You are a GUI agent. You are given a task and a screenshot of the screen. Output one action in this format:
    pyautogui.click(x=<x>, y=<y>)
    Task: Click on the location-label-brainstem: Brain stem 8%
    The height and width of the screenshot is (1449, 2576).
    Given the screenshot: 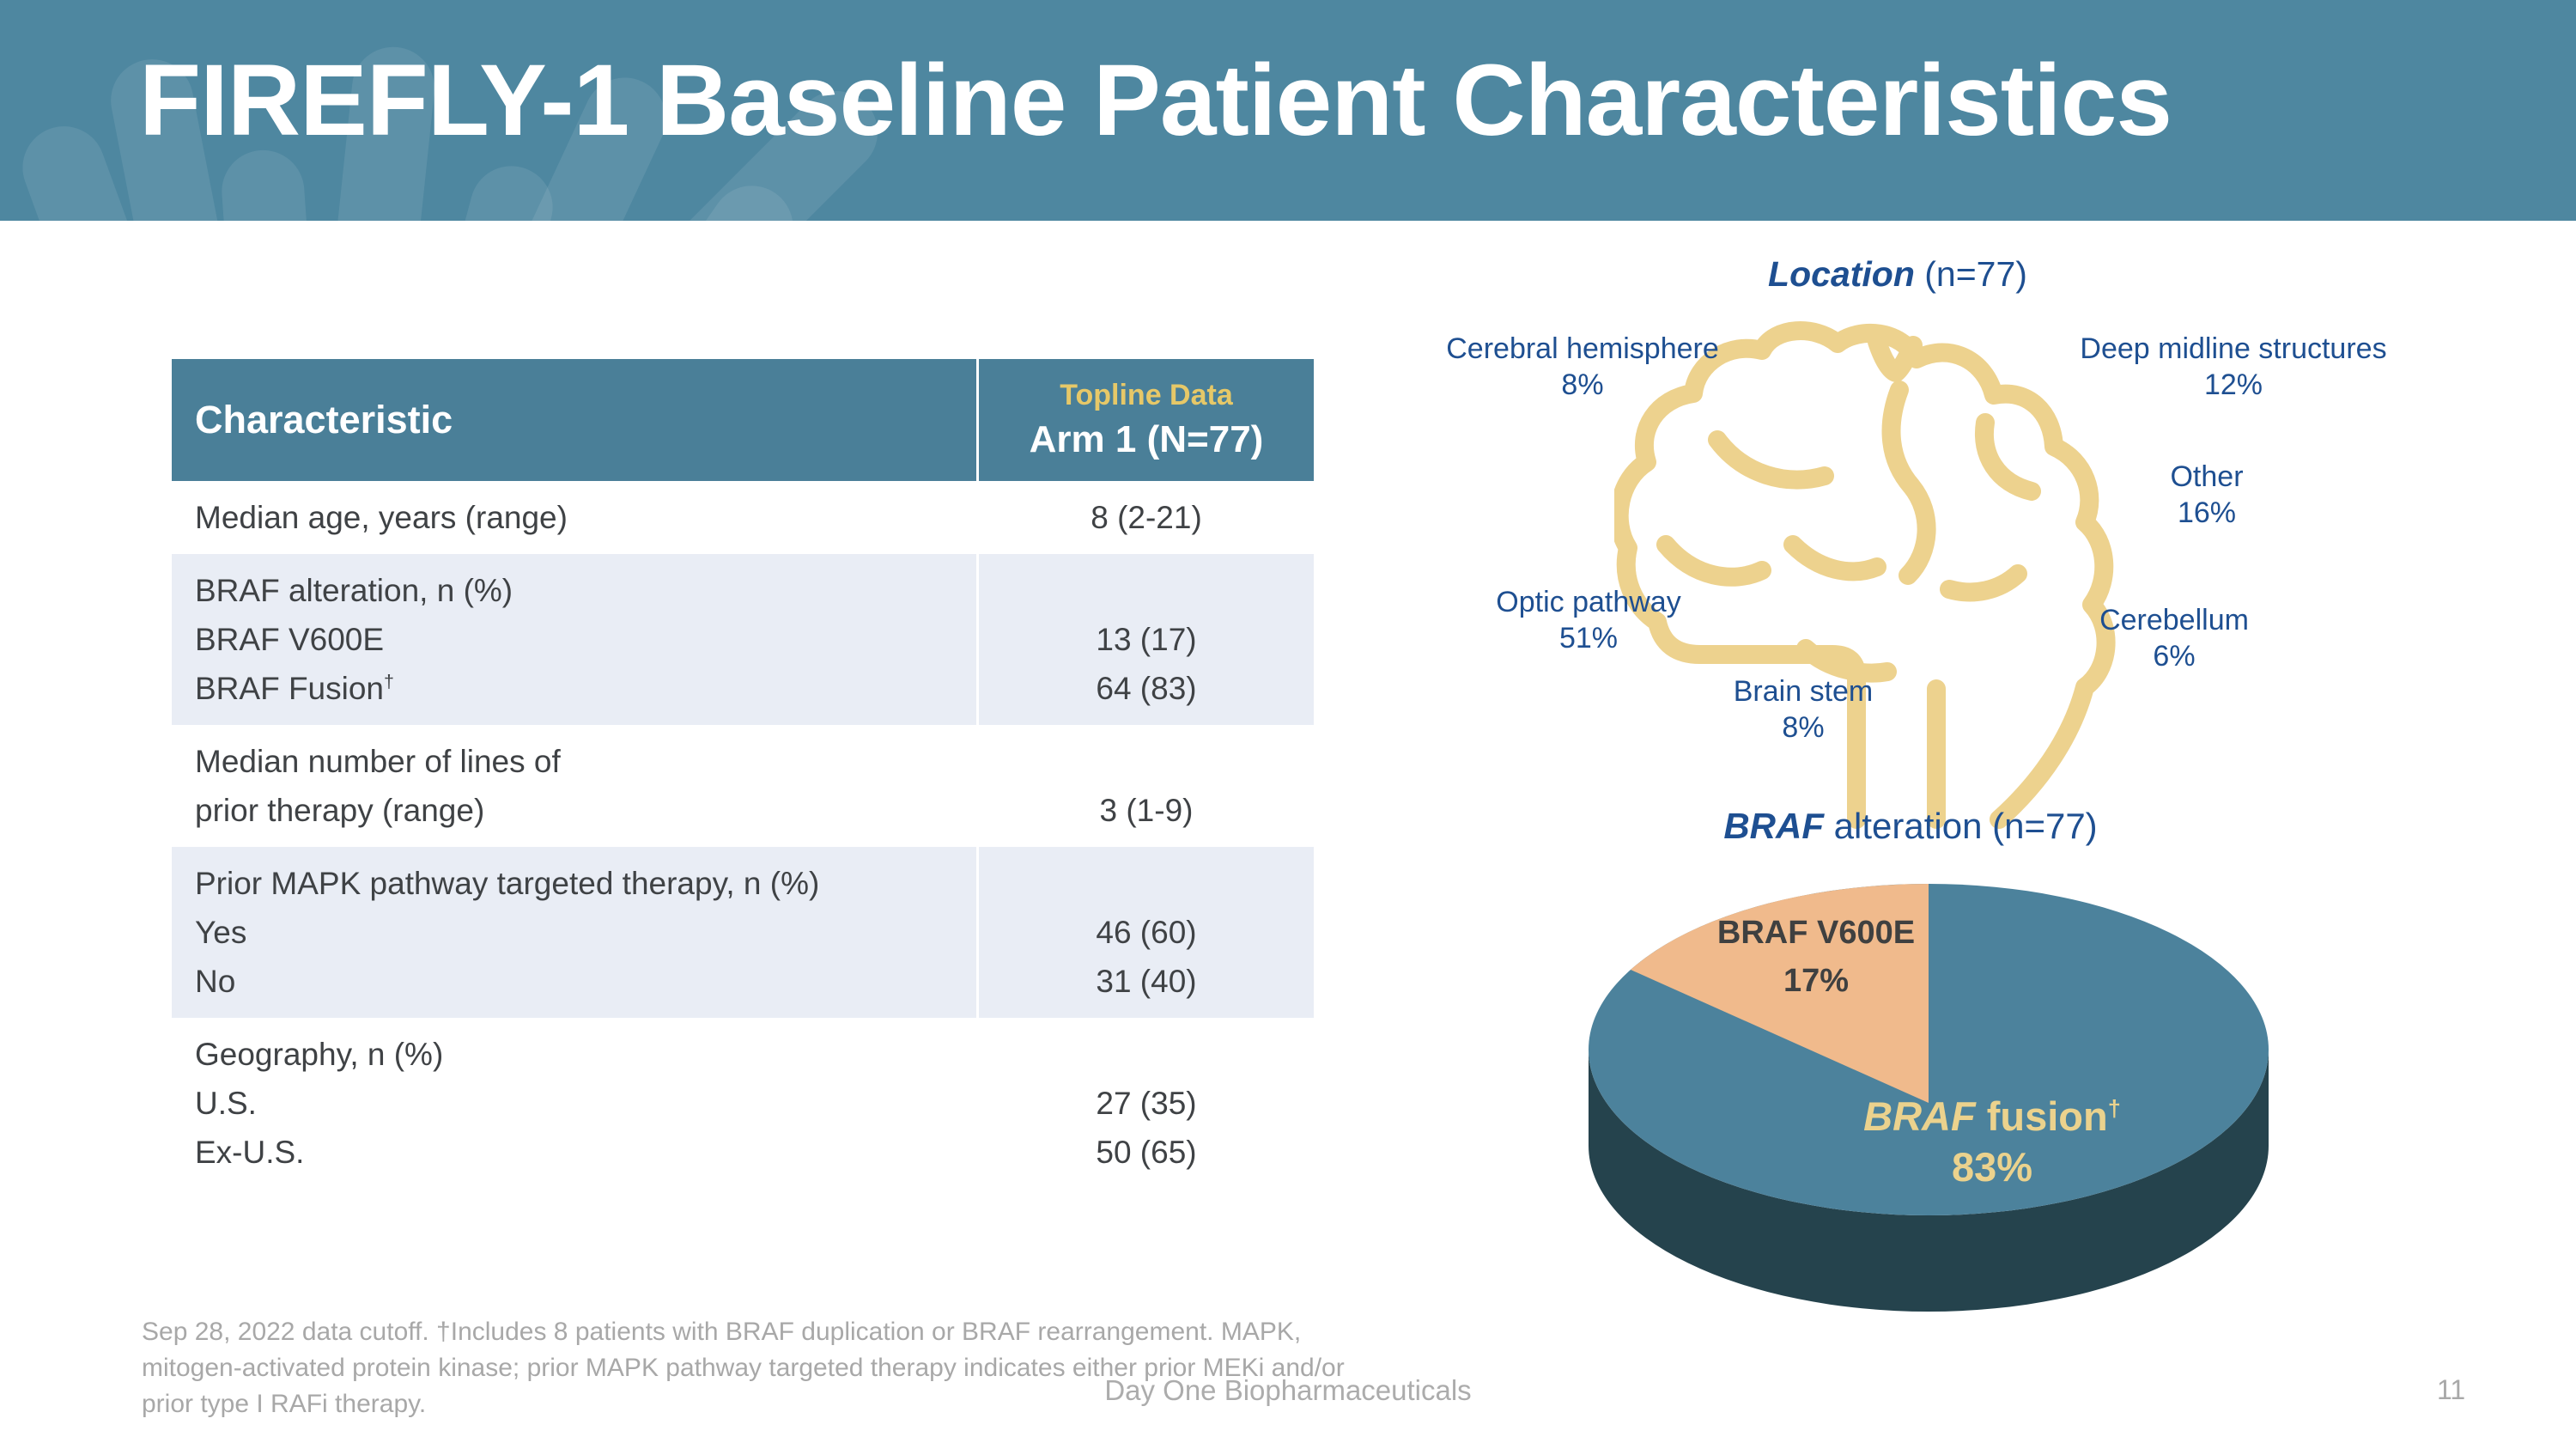 What is the action you would take?
    pyautogui.click(x=1804, y=709)
    